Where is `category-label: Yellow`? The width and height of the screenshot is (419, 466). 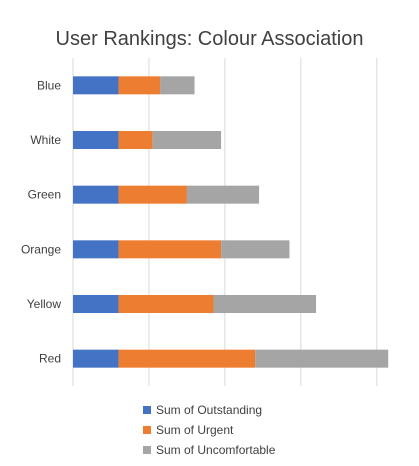 category-label: Yellow is located at coordinates (44, 304).